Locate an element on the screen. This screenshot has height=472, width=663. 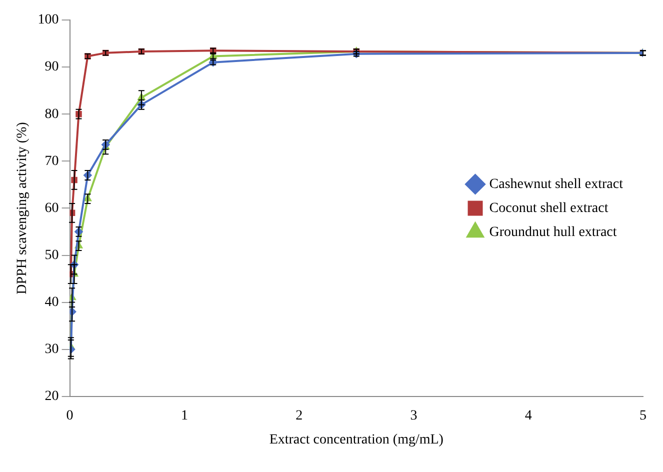
x-tick-label: 5 is located at coordinates (643, 416).